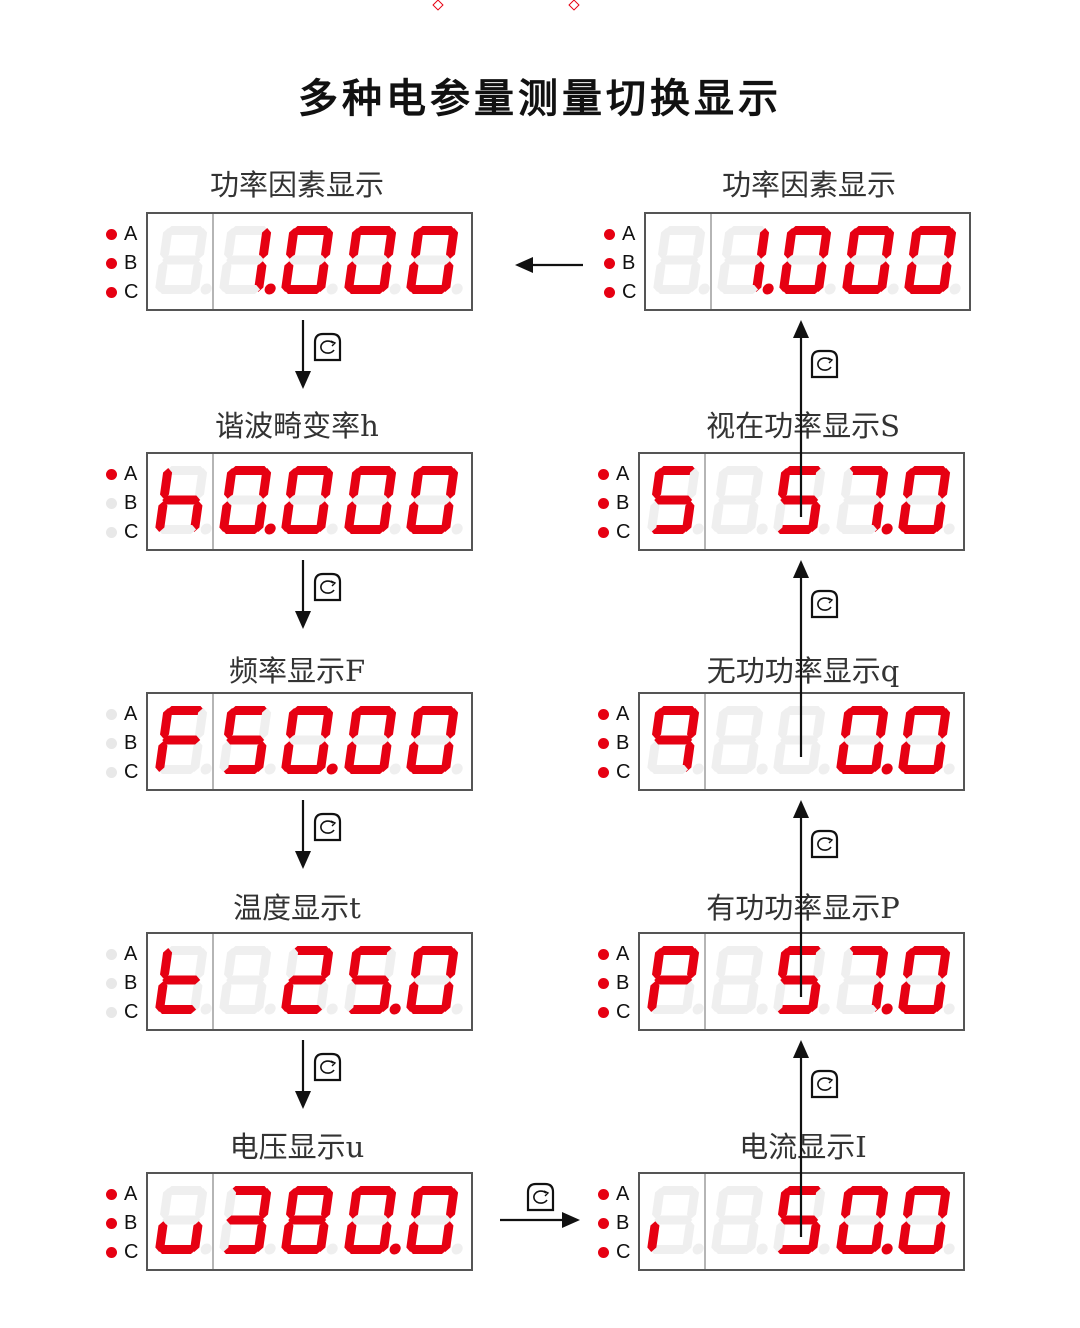  Describe the element at coordinates (803, 1147) in the screenshot. I see `panel-label: 电流显示I` at that location.